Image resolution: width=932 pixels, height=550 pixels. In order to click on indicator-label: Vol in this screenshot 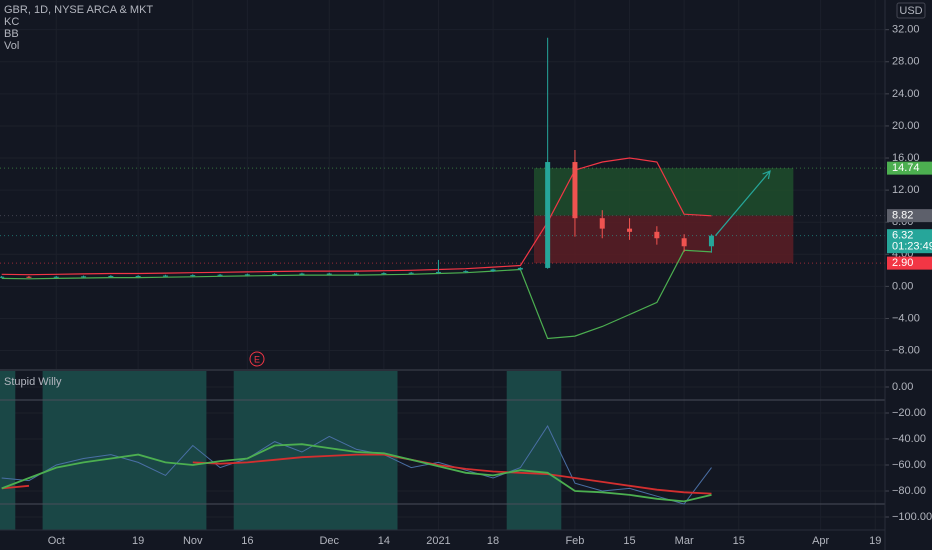, I will do `click(11, 46)`.